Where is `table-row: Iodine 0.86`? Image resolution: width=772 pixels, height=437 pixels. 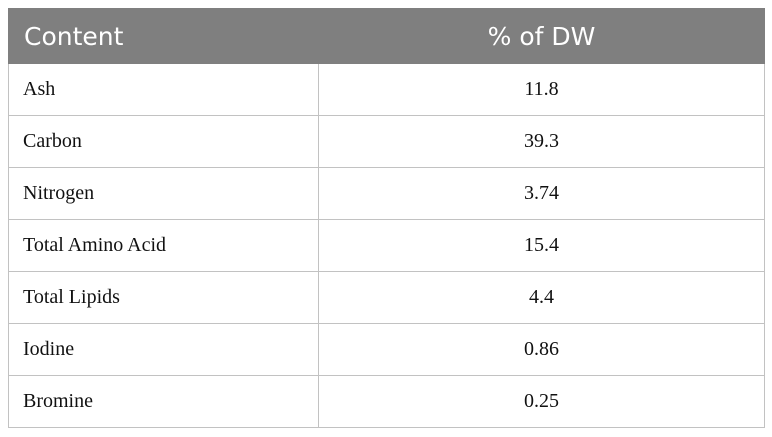 table-row: Iodine 0.86 is located at coordinates (386, 349).